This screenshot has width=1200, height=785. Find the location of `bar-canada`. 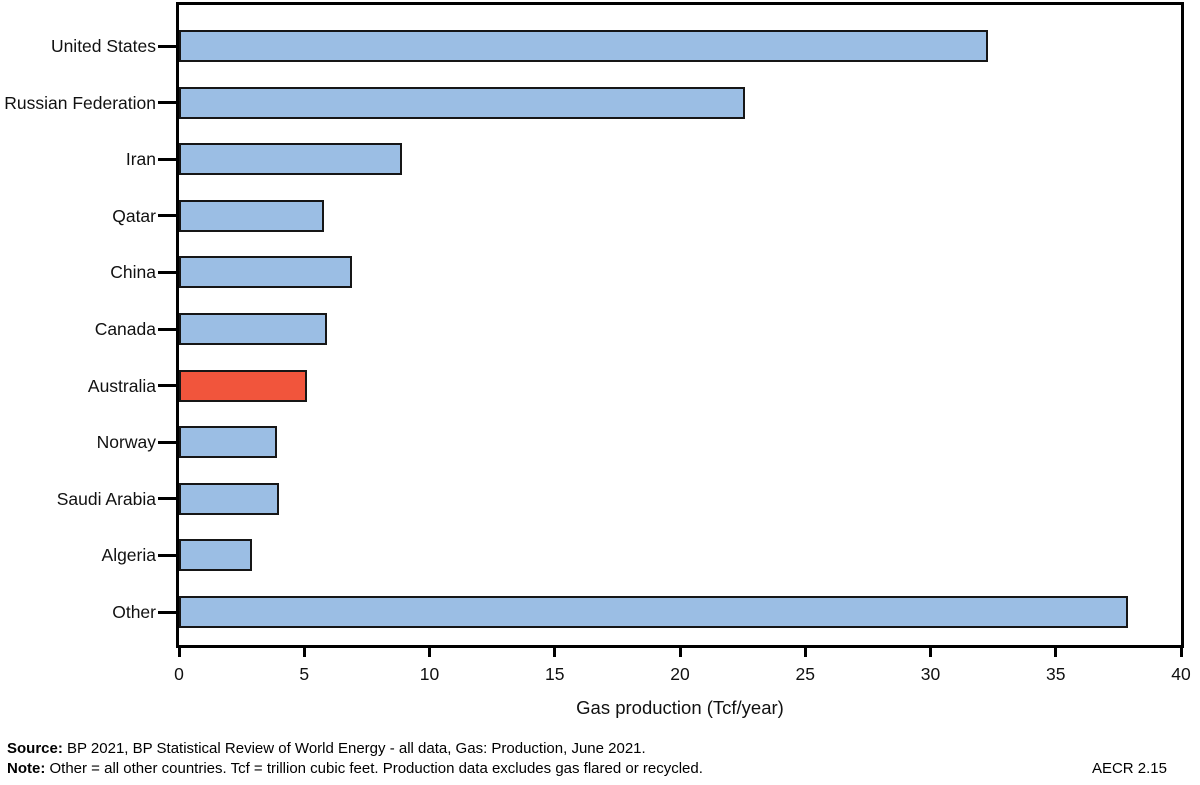

bar-canada is located at coordinates (253, 329).